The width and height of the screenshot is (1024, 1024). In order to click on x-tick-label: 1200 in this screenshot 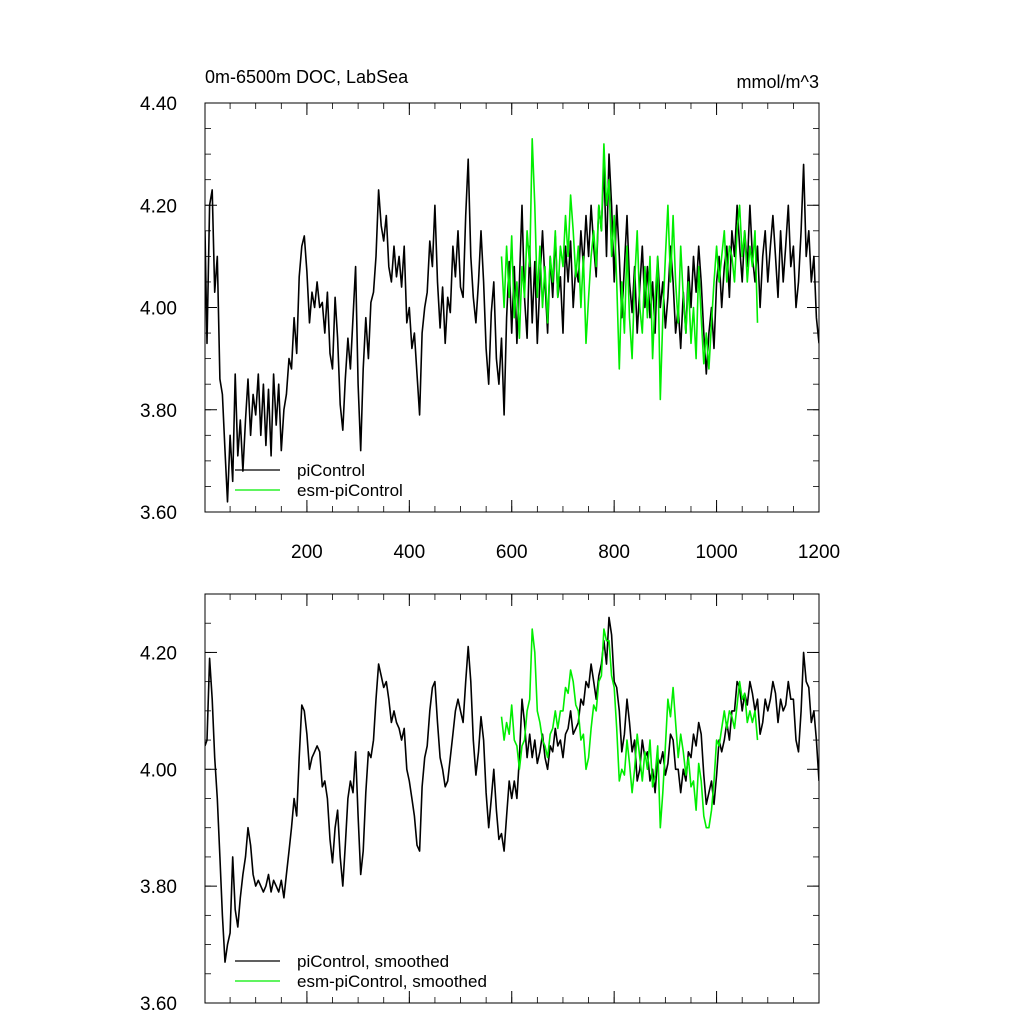, I will do `click(819, 552)`.